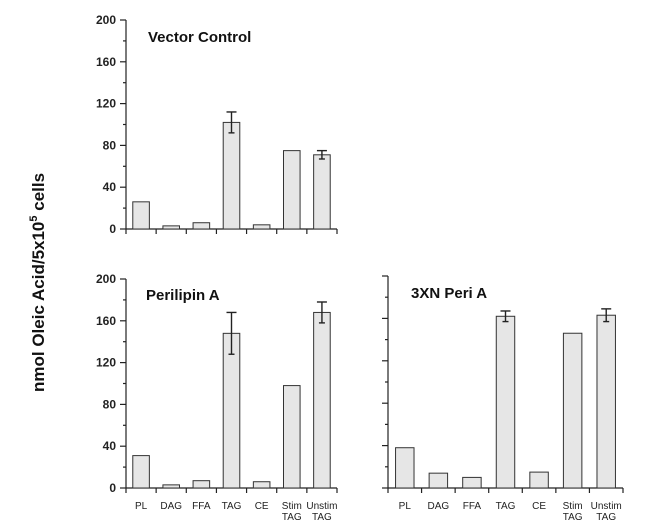  I want to click on panel-title: 3XN Peri A, so click(449, 293).